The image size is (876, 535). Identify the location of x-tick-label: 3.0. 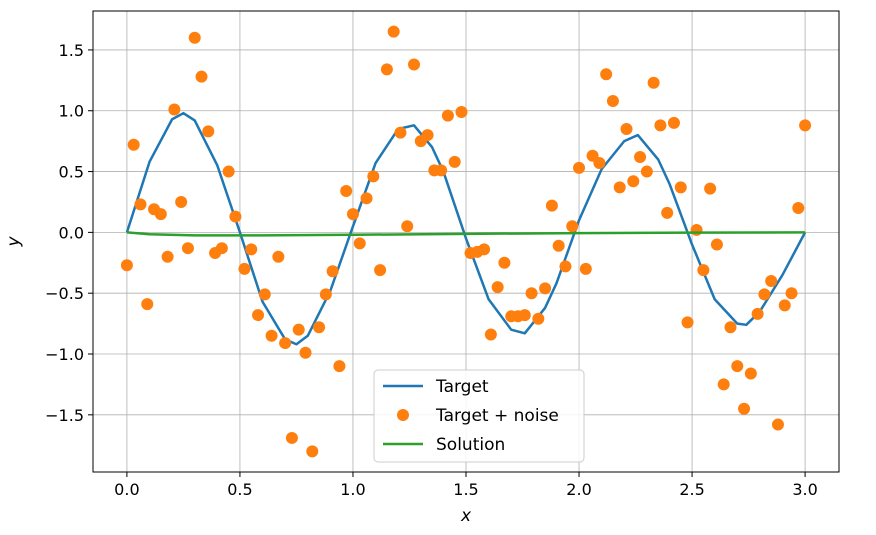
(804, 489).